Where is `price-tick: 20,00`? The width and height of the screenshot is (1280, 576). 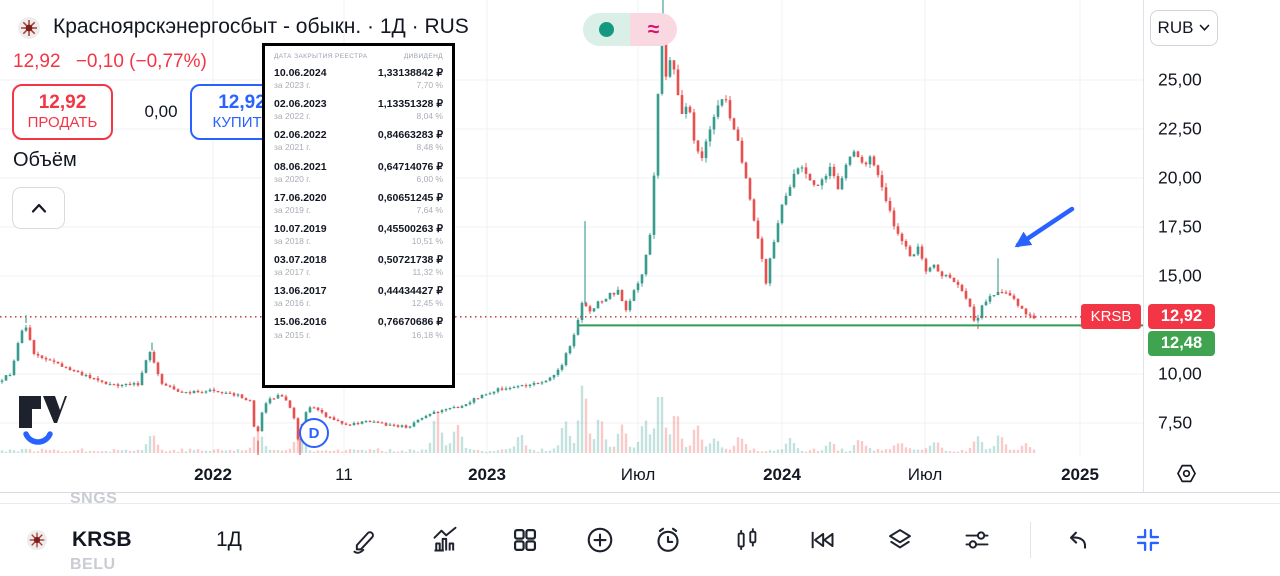 price-tick: 20,00 is located at coordinates (1180, 177).